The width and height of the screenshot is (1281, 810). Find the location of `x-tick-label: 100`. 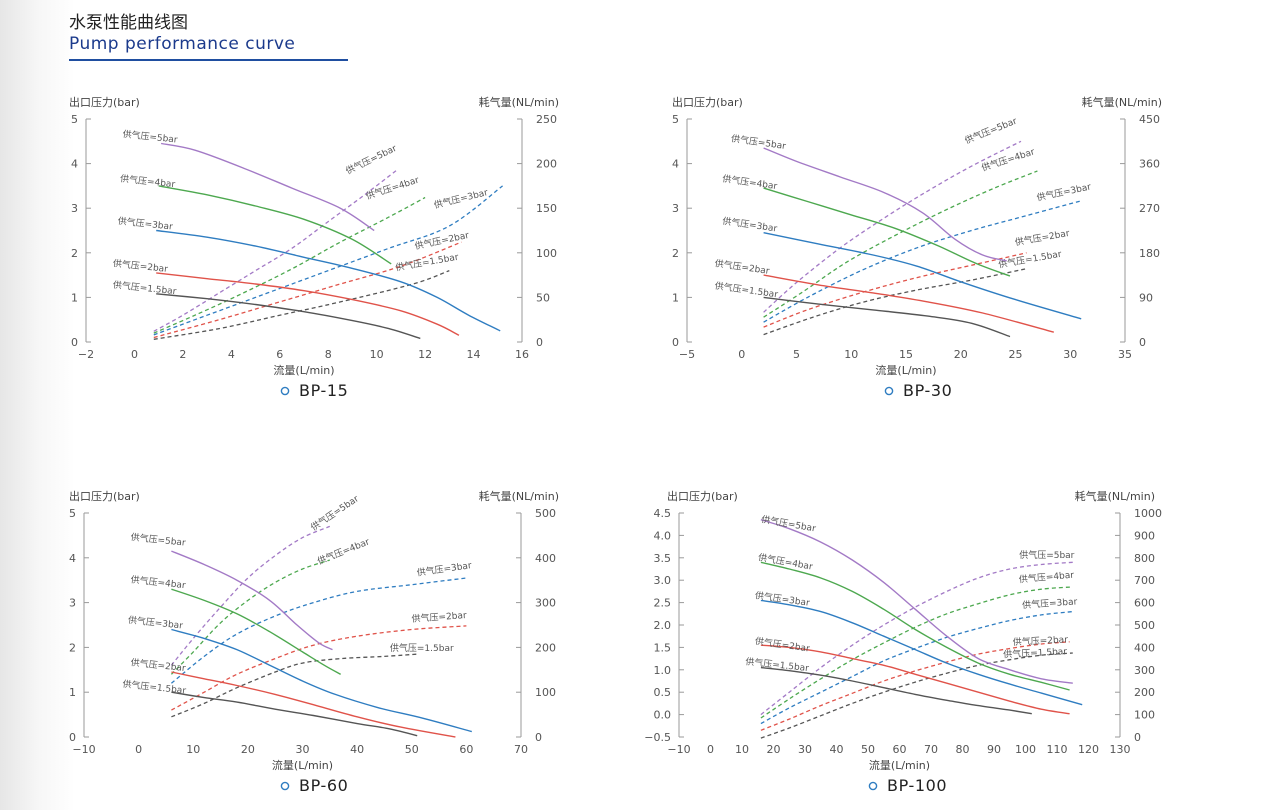

x-tick-label: 100 is located at coordinates (1025, 749).